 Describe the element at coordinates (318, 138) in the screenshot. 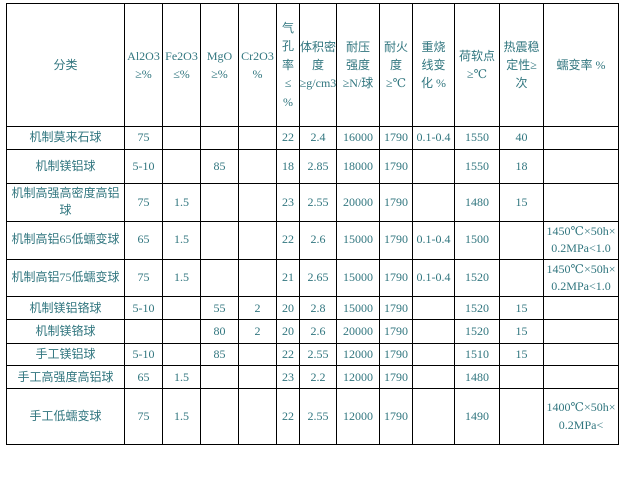

I see `cell-bulk_density: 2.4` at that location.